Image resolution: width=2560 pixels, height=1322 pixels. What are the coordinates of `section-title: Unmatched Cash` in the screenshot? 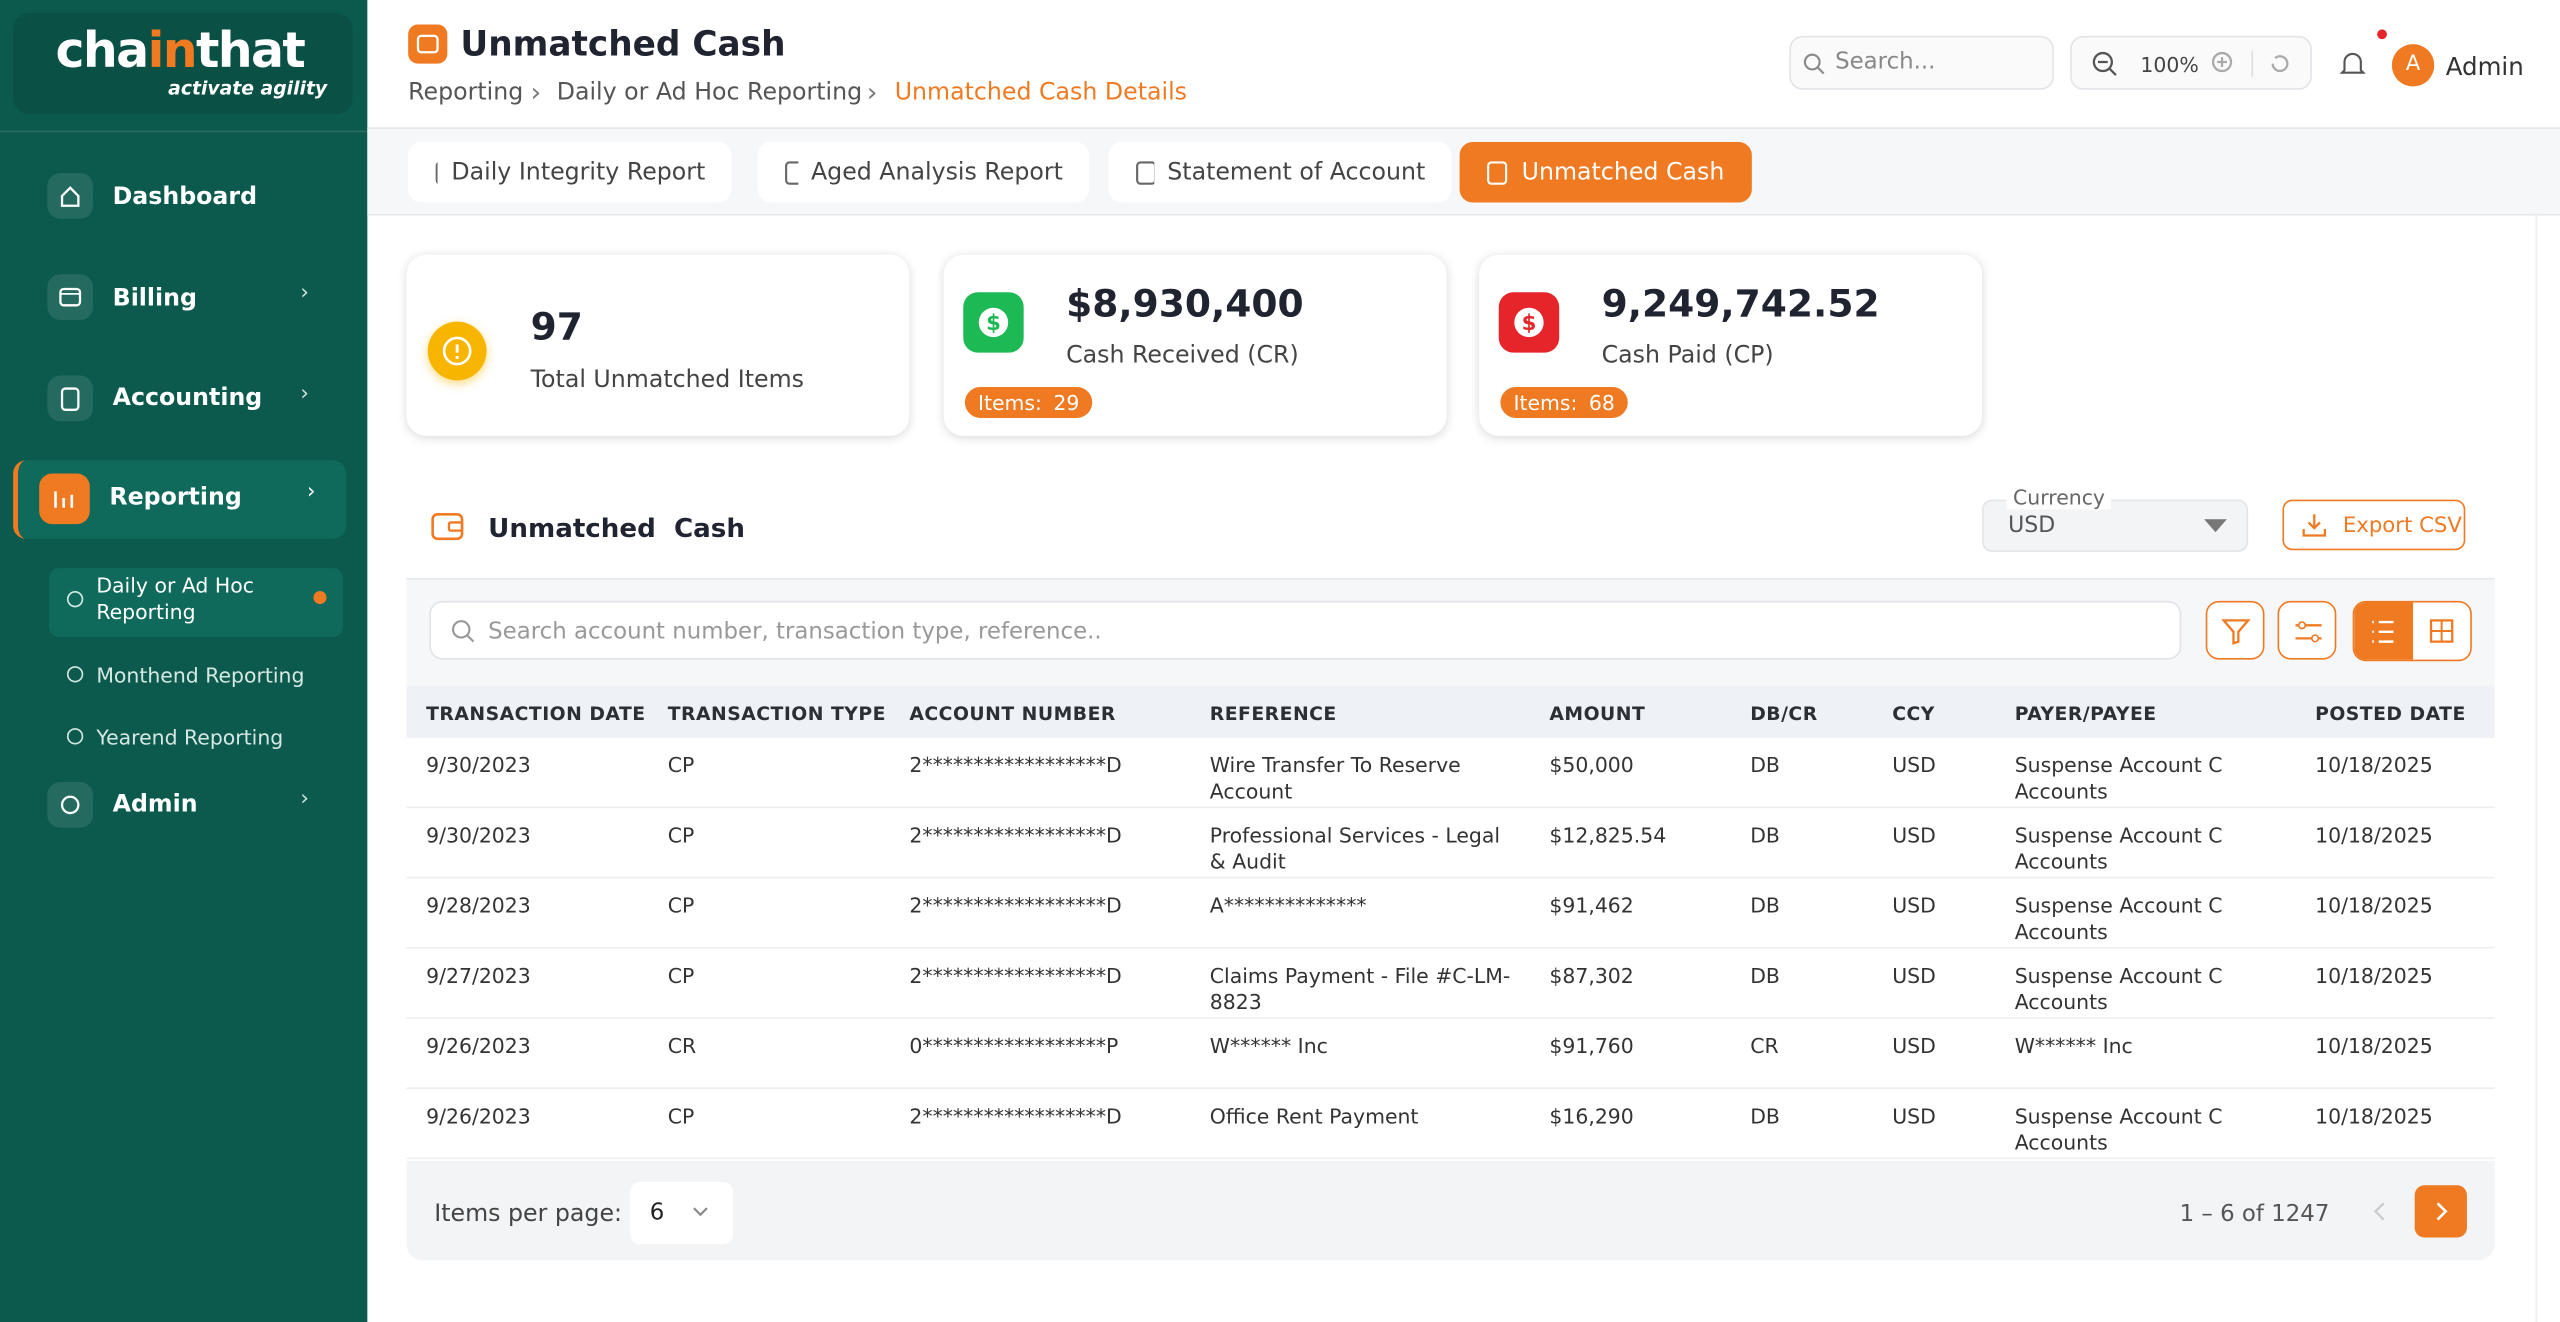 It's located at (616, 528).